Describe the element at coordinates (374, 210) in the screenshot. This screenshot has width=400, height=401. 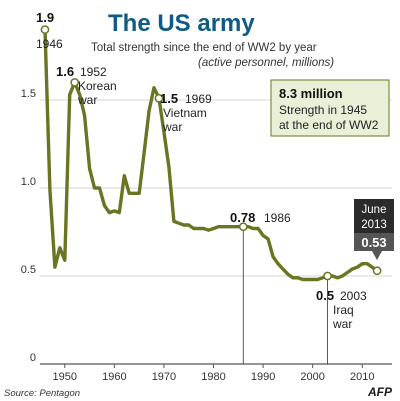
I see `callout-month: June` at that location.